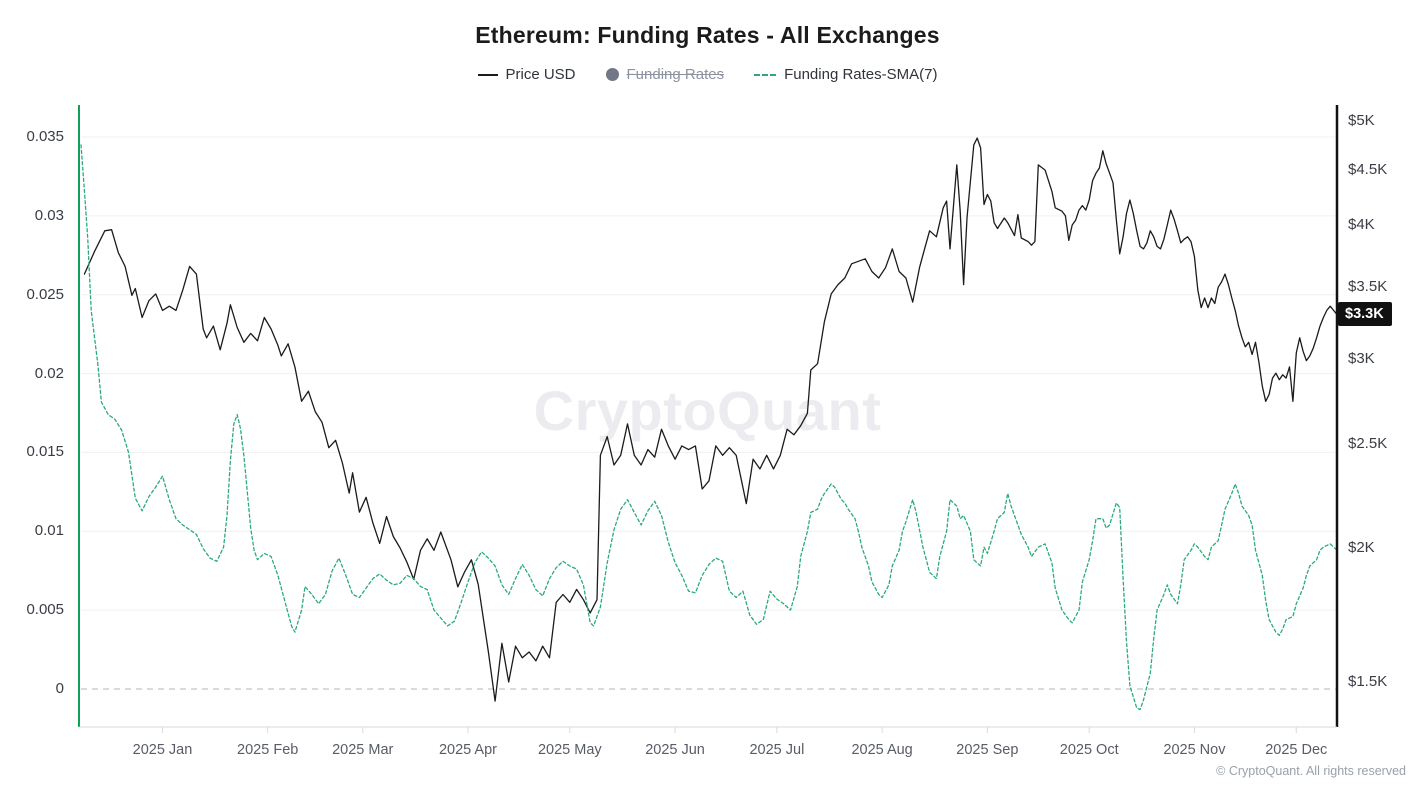 The height and width of the screenshot is (792, 1415). What do you see at coordinates (675, 74) in the screenshot?
I see `legend-label: Funding Rates` at bounding box center [675, 74].